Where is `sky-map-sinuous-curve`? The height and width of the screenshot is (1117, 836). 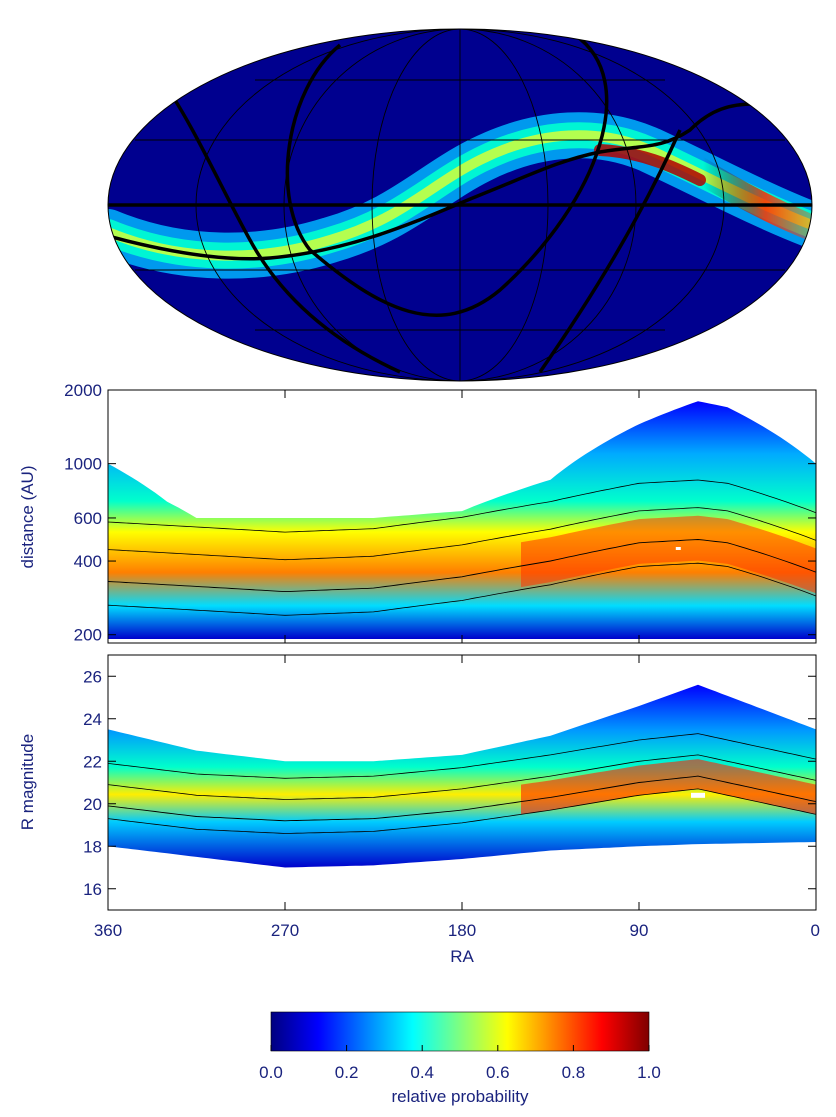
sky-map-sinuous-curve is located at coordinates (434, 181).